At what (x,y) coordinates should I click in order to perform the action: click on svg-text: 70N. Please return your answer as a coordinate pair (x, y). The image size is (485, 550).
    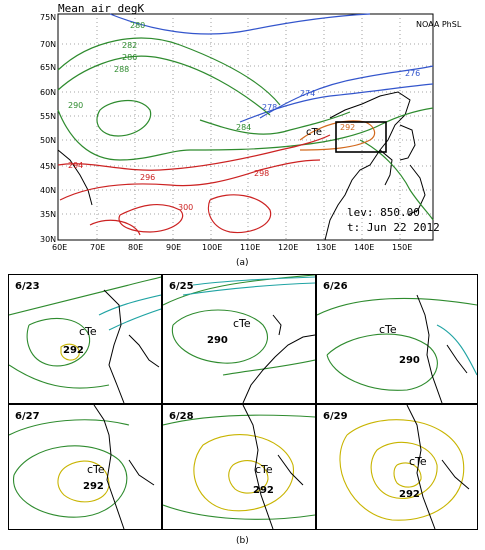
    Looking at the image, I should click on (48, 44).